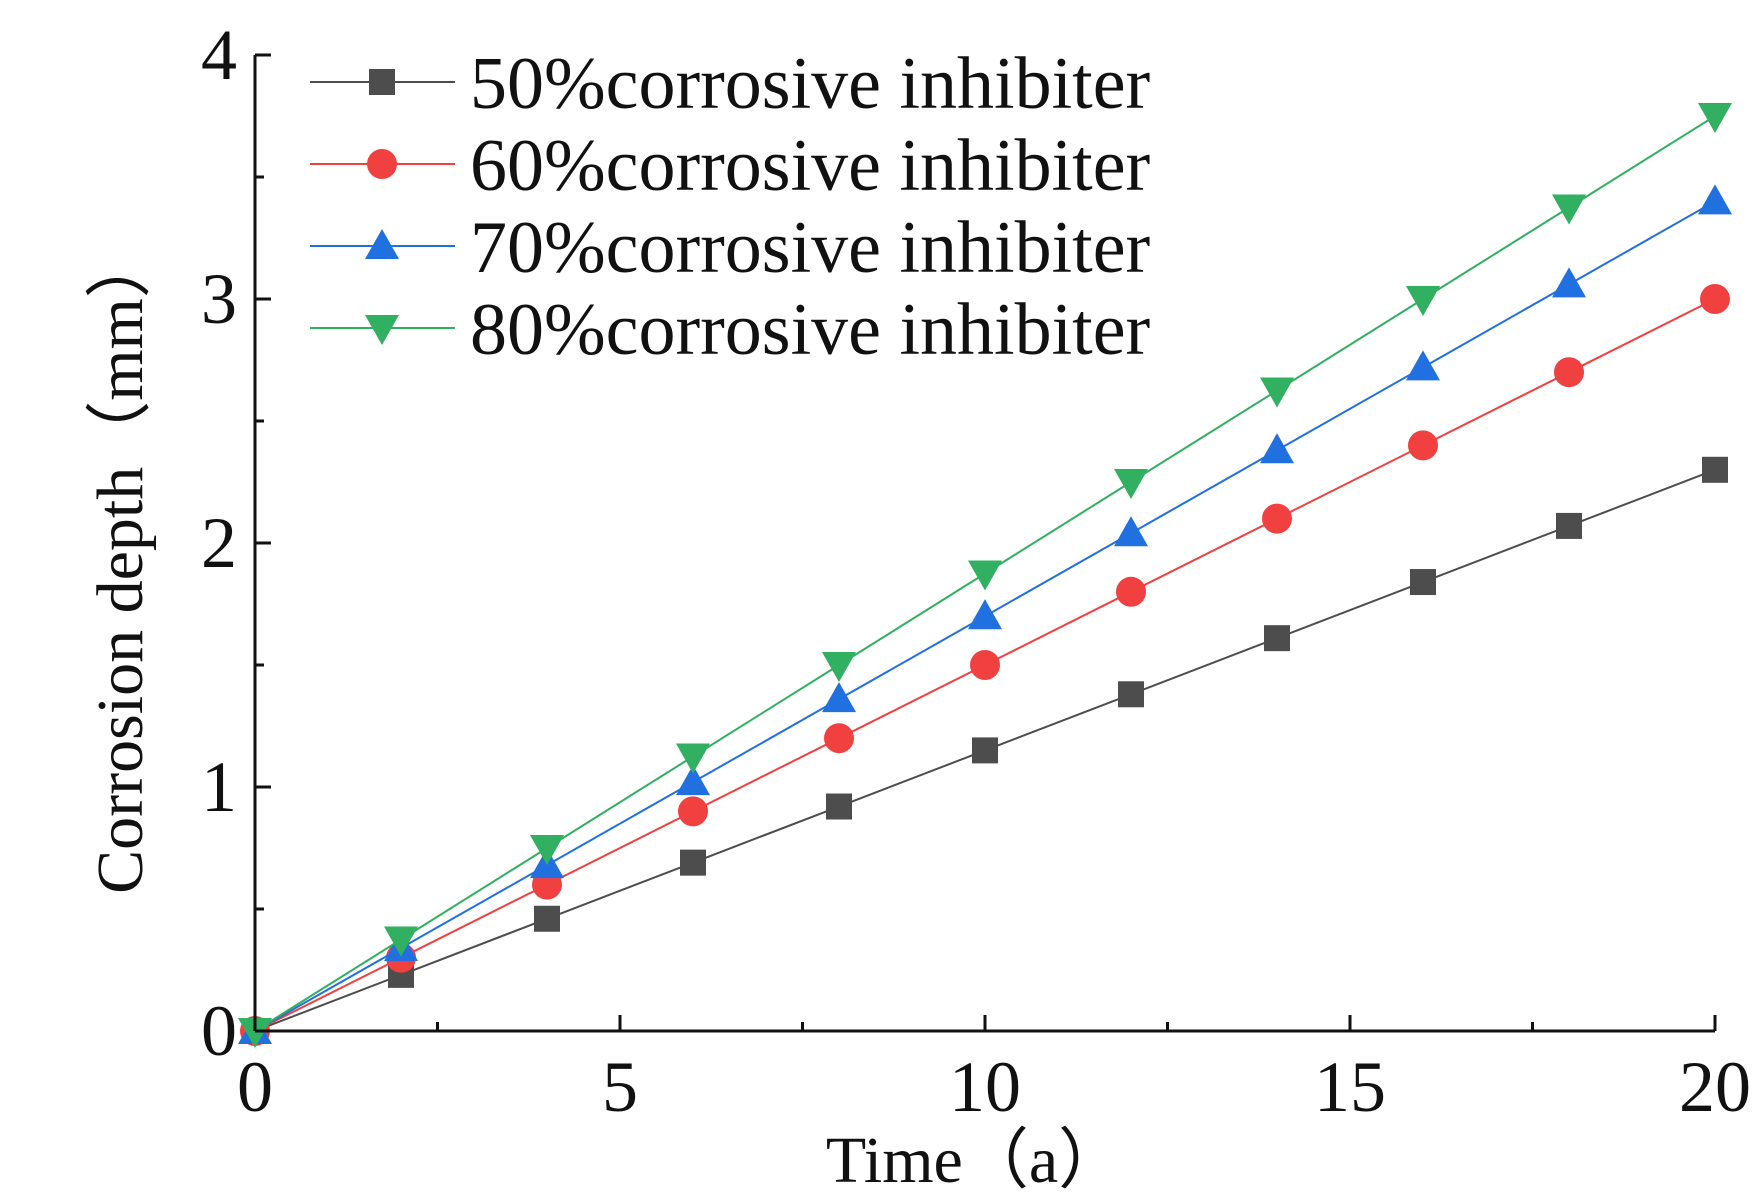 This screenshot has height=1204, width=1760. What do you see at coordinates (219, 543) in the screenshot?
I see `y-tick-label: 2` at bounding box center [219, 543].